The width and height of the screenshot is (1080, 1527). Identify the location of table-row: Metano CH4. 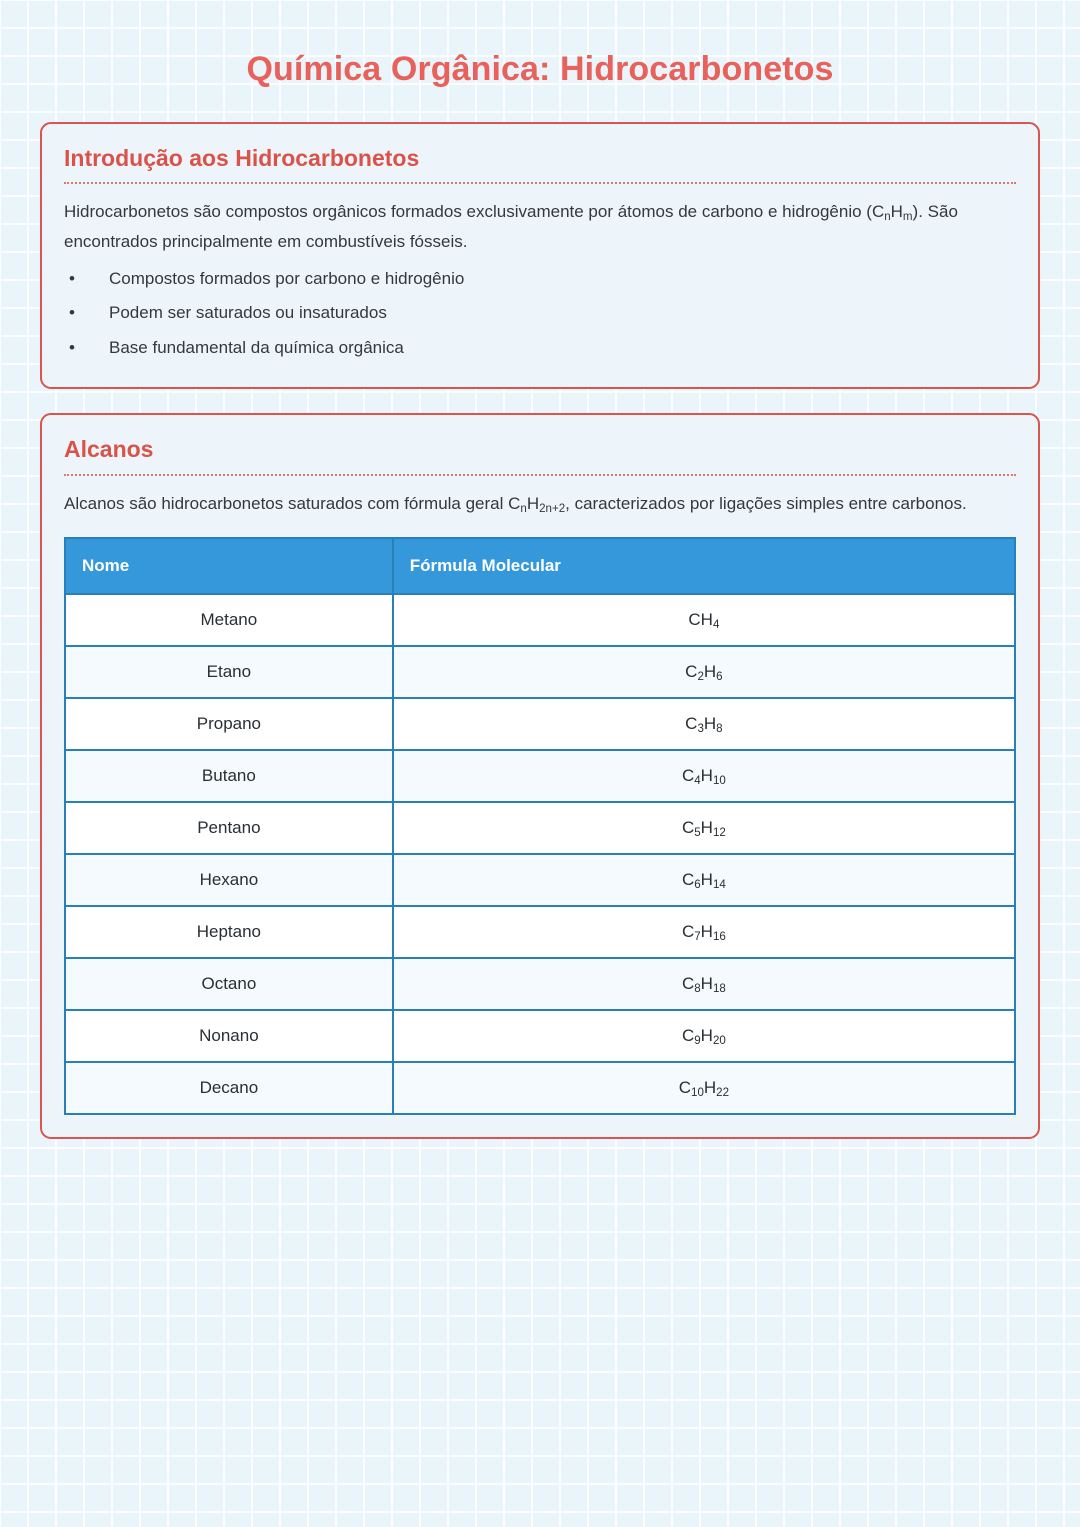
(540, 620).